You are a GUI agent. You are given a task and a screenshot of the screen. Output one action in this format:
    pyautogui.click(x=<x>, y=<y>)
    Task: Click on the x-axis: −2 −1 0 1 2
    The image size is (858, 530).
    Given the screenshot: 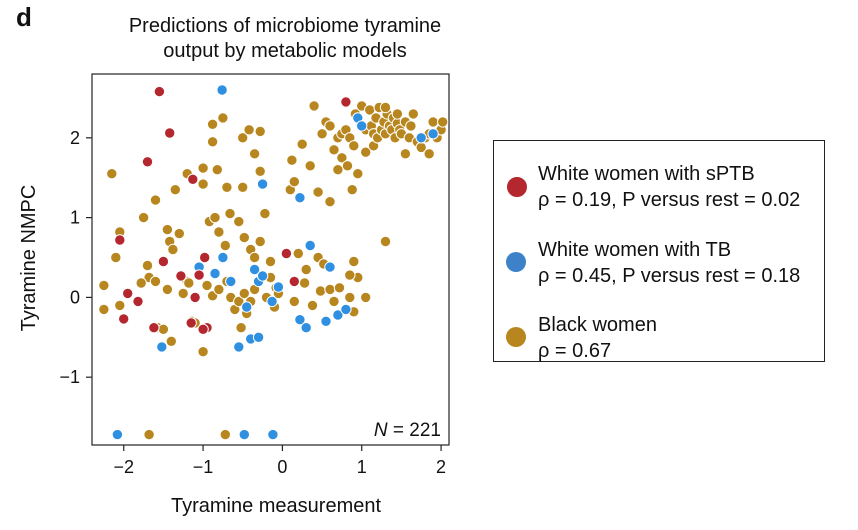 What is the action you would take?
    pyautogui.click(x=279, y=461)
    